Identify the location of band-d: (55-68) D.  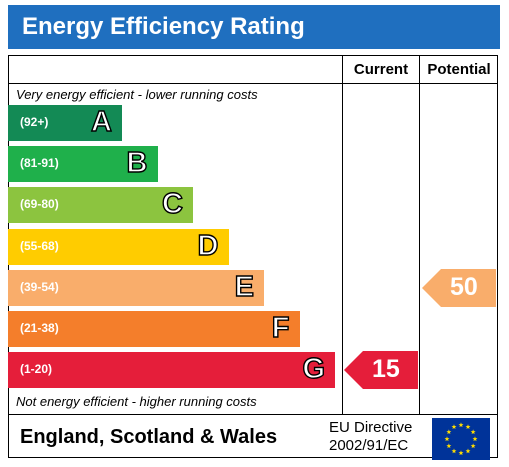
(118, 246).